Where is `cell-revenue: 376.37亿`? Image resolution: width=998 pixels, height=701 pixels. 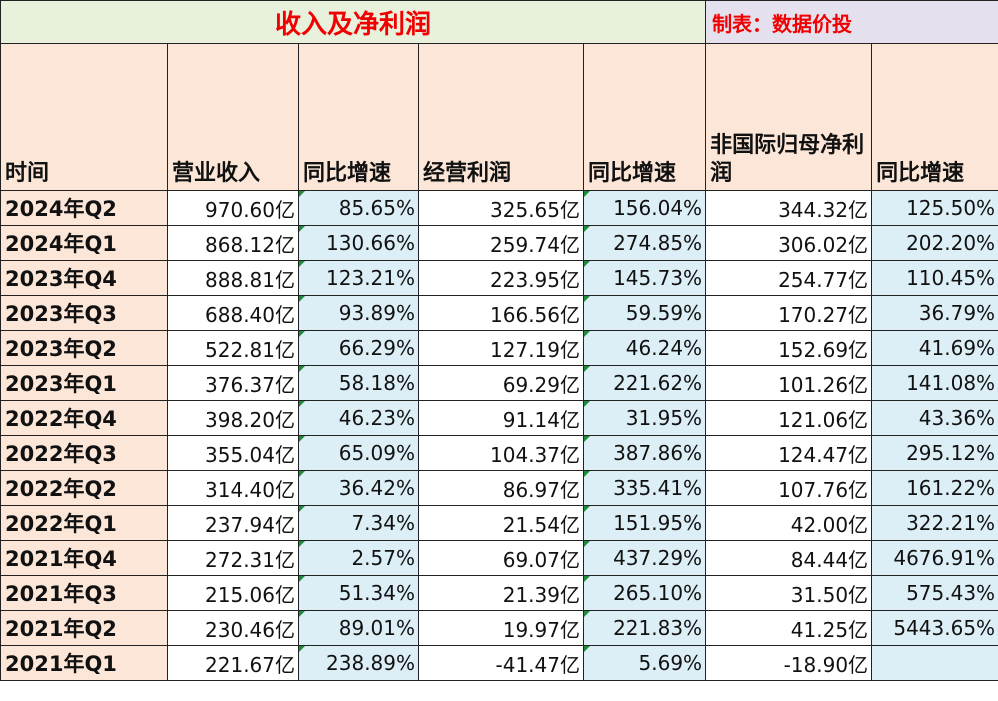
cell-revenue: 376.37亿 is located at coordinates (233, 383).